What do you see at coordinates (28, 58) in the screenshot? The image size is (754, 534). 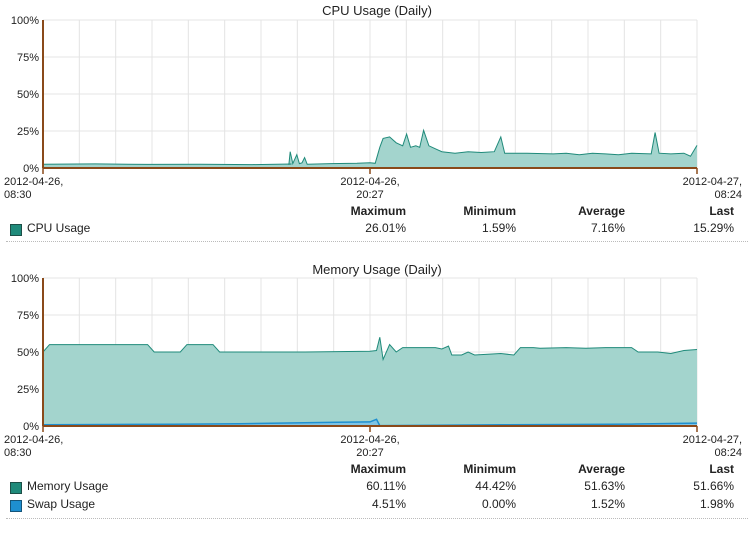 I see `cpu-y-tick-label-1: 75%` at bounding box center [28, 58].